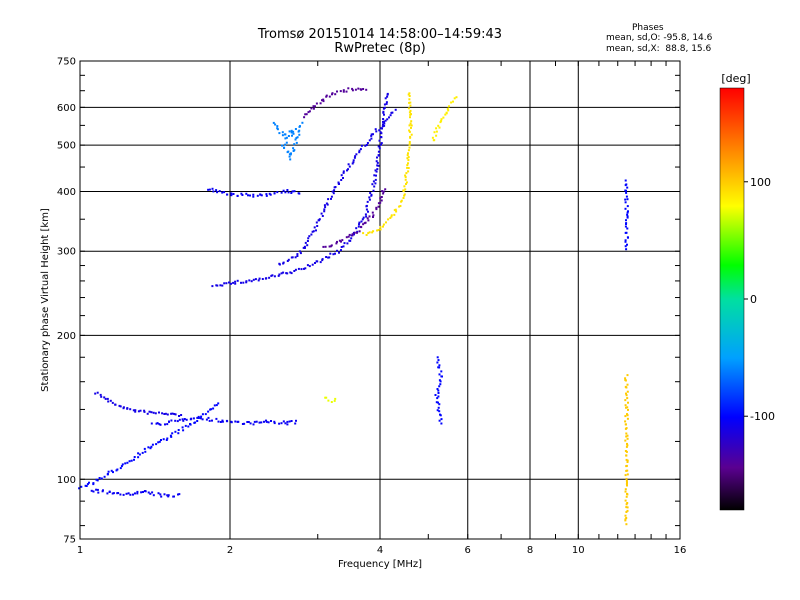  What do you see at coordinates (66, 252) in the screenshot?
I see `y-tick-label: 300` at bounding box center [66, 252].